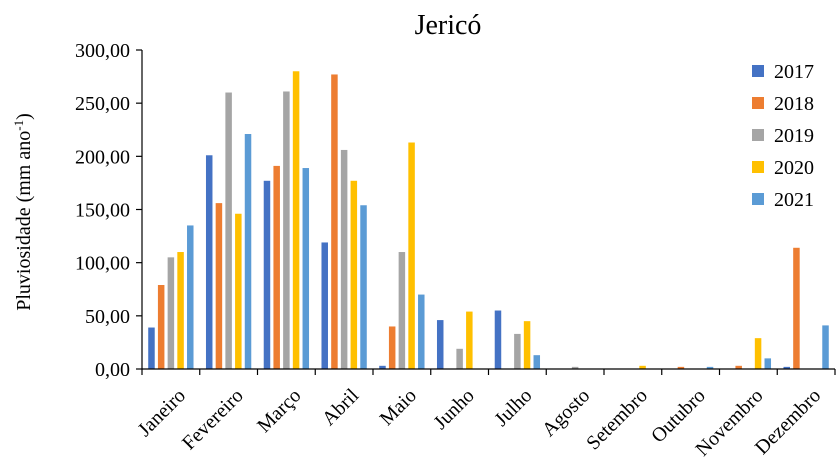 The width and height of the screenshot is (838, 467). What do you see at coordinates (102, 211) in the screenshot?
I see `y-tick-label: 150,00` at bounding box center [102, 211].